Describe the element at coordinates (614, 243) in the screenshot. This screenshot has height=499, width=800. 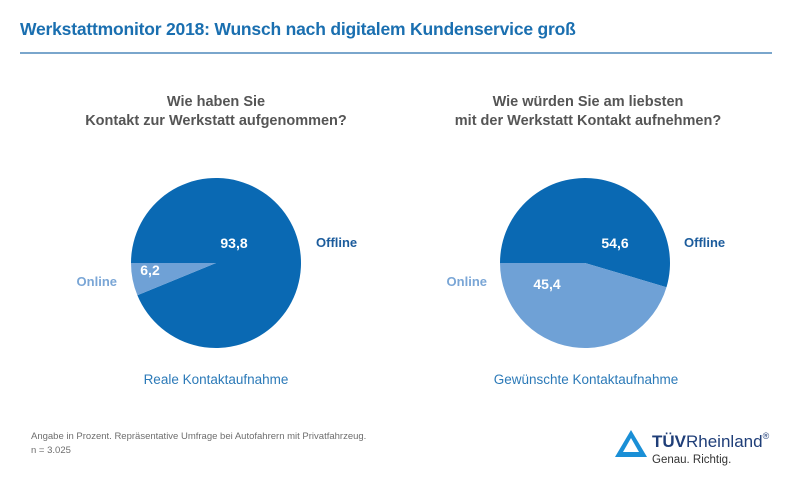
I see `data-label-offline: 54,6` at that location.